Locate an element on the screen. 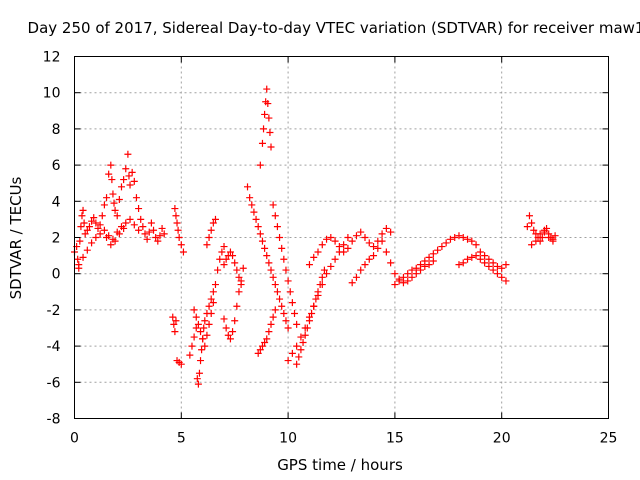  y-tick-label: 12 is located at coordinates (52, 58).